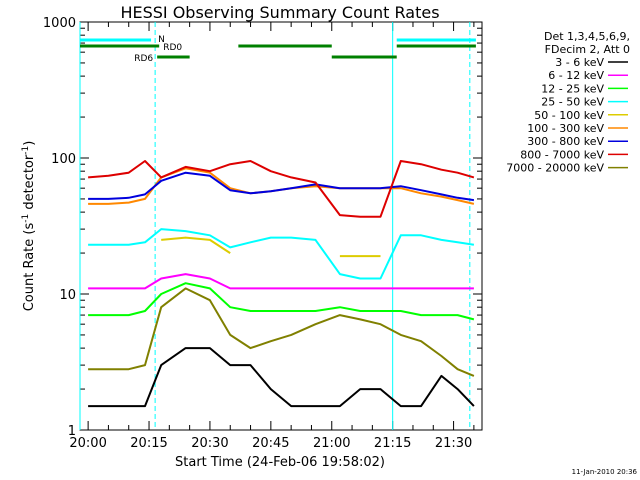 This screenshot has height=480, width=640. I want to click on legend-header-1: Det 1,3,4,5,6,9,, so click(587, 36).